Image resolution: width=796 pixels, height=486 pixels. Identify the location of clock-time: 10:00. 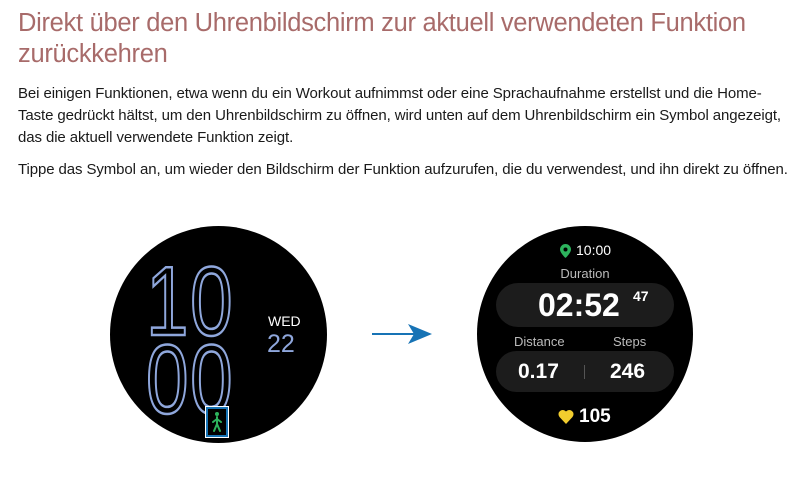
(594, 250).